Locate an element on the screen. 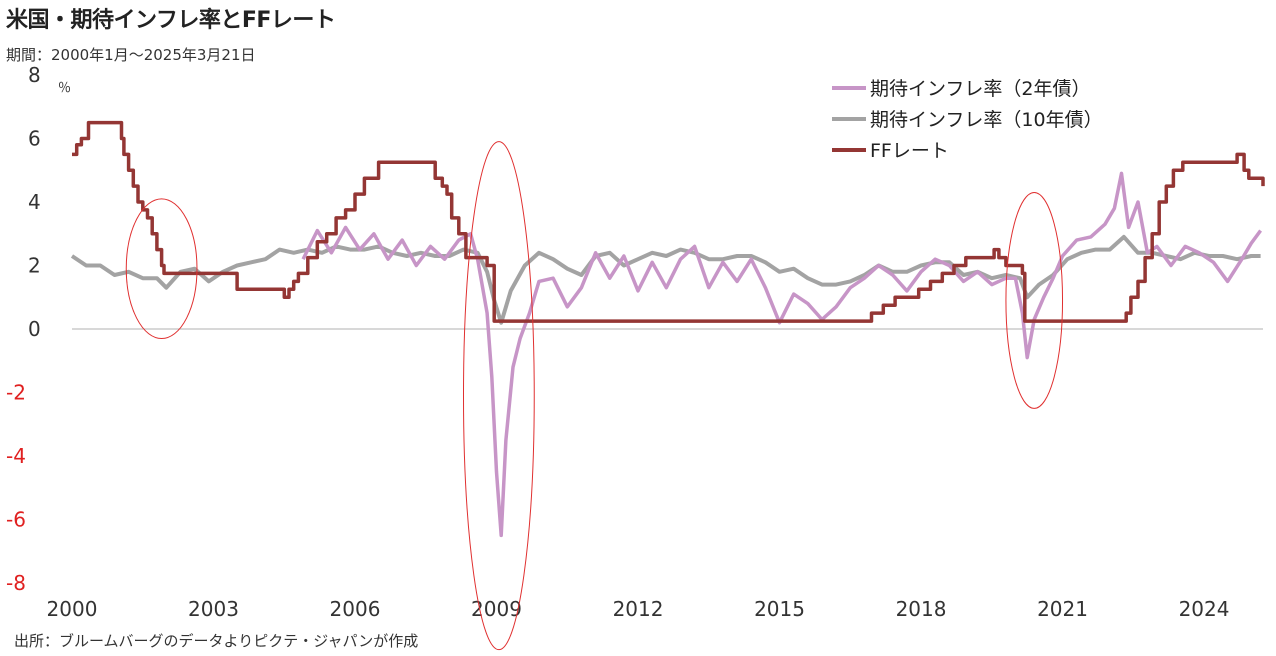 The height and width of the screenshot is (656, 1276). x-tick-label: 2012 is located at coordinates (638, 609).